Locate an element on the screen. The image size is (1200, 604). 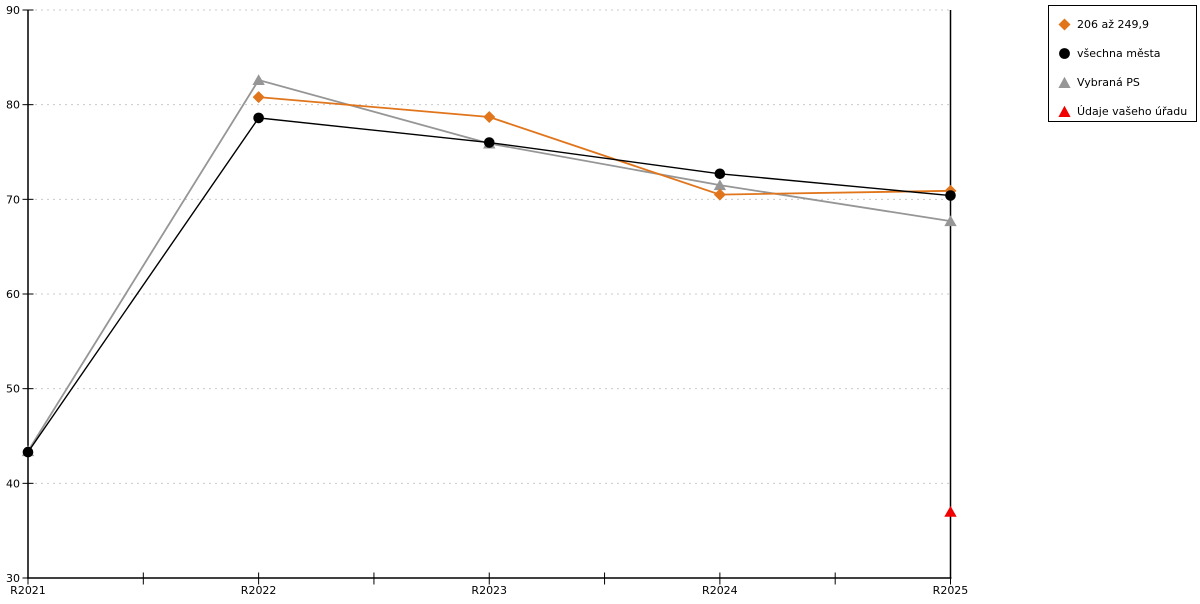
x-tick-label: R2024 is located at coordinates (720, 590).